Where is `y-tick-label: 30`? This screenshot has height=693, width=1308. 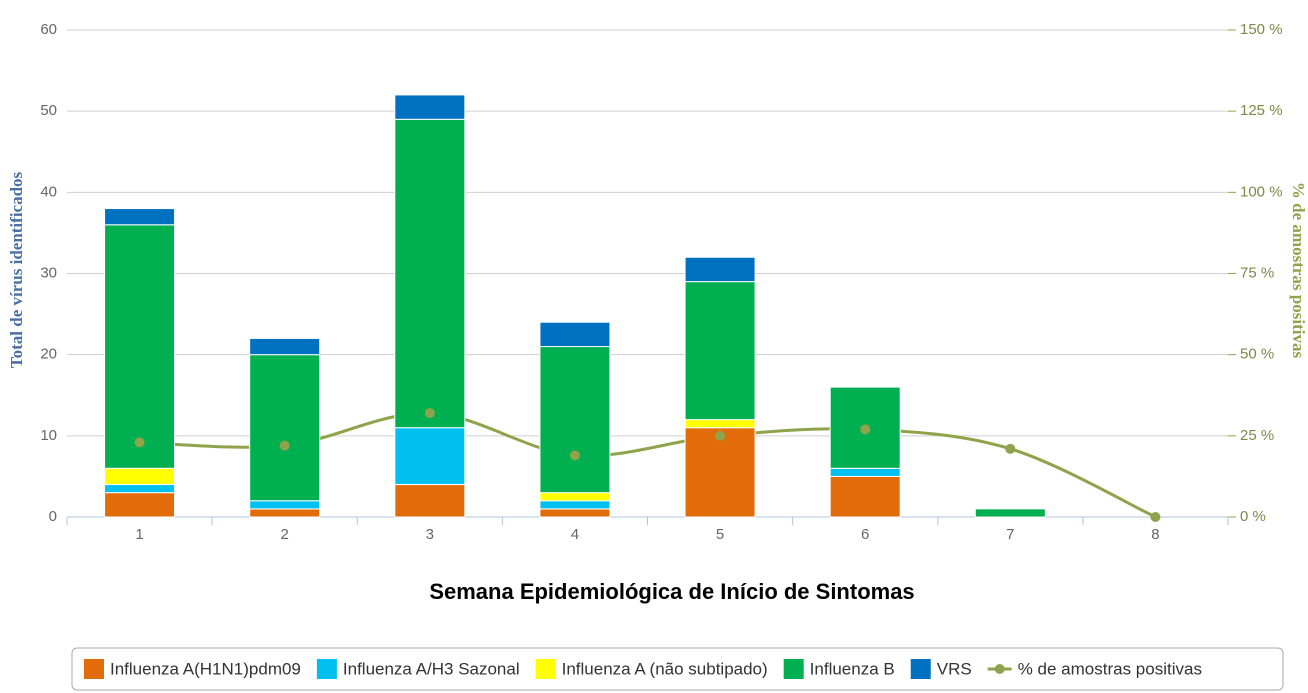 y-tick-label: 30 is located at coordinates (48, 272).